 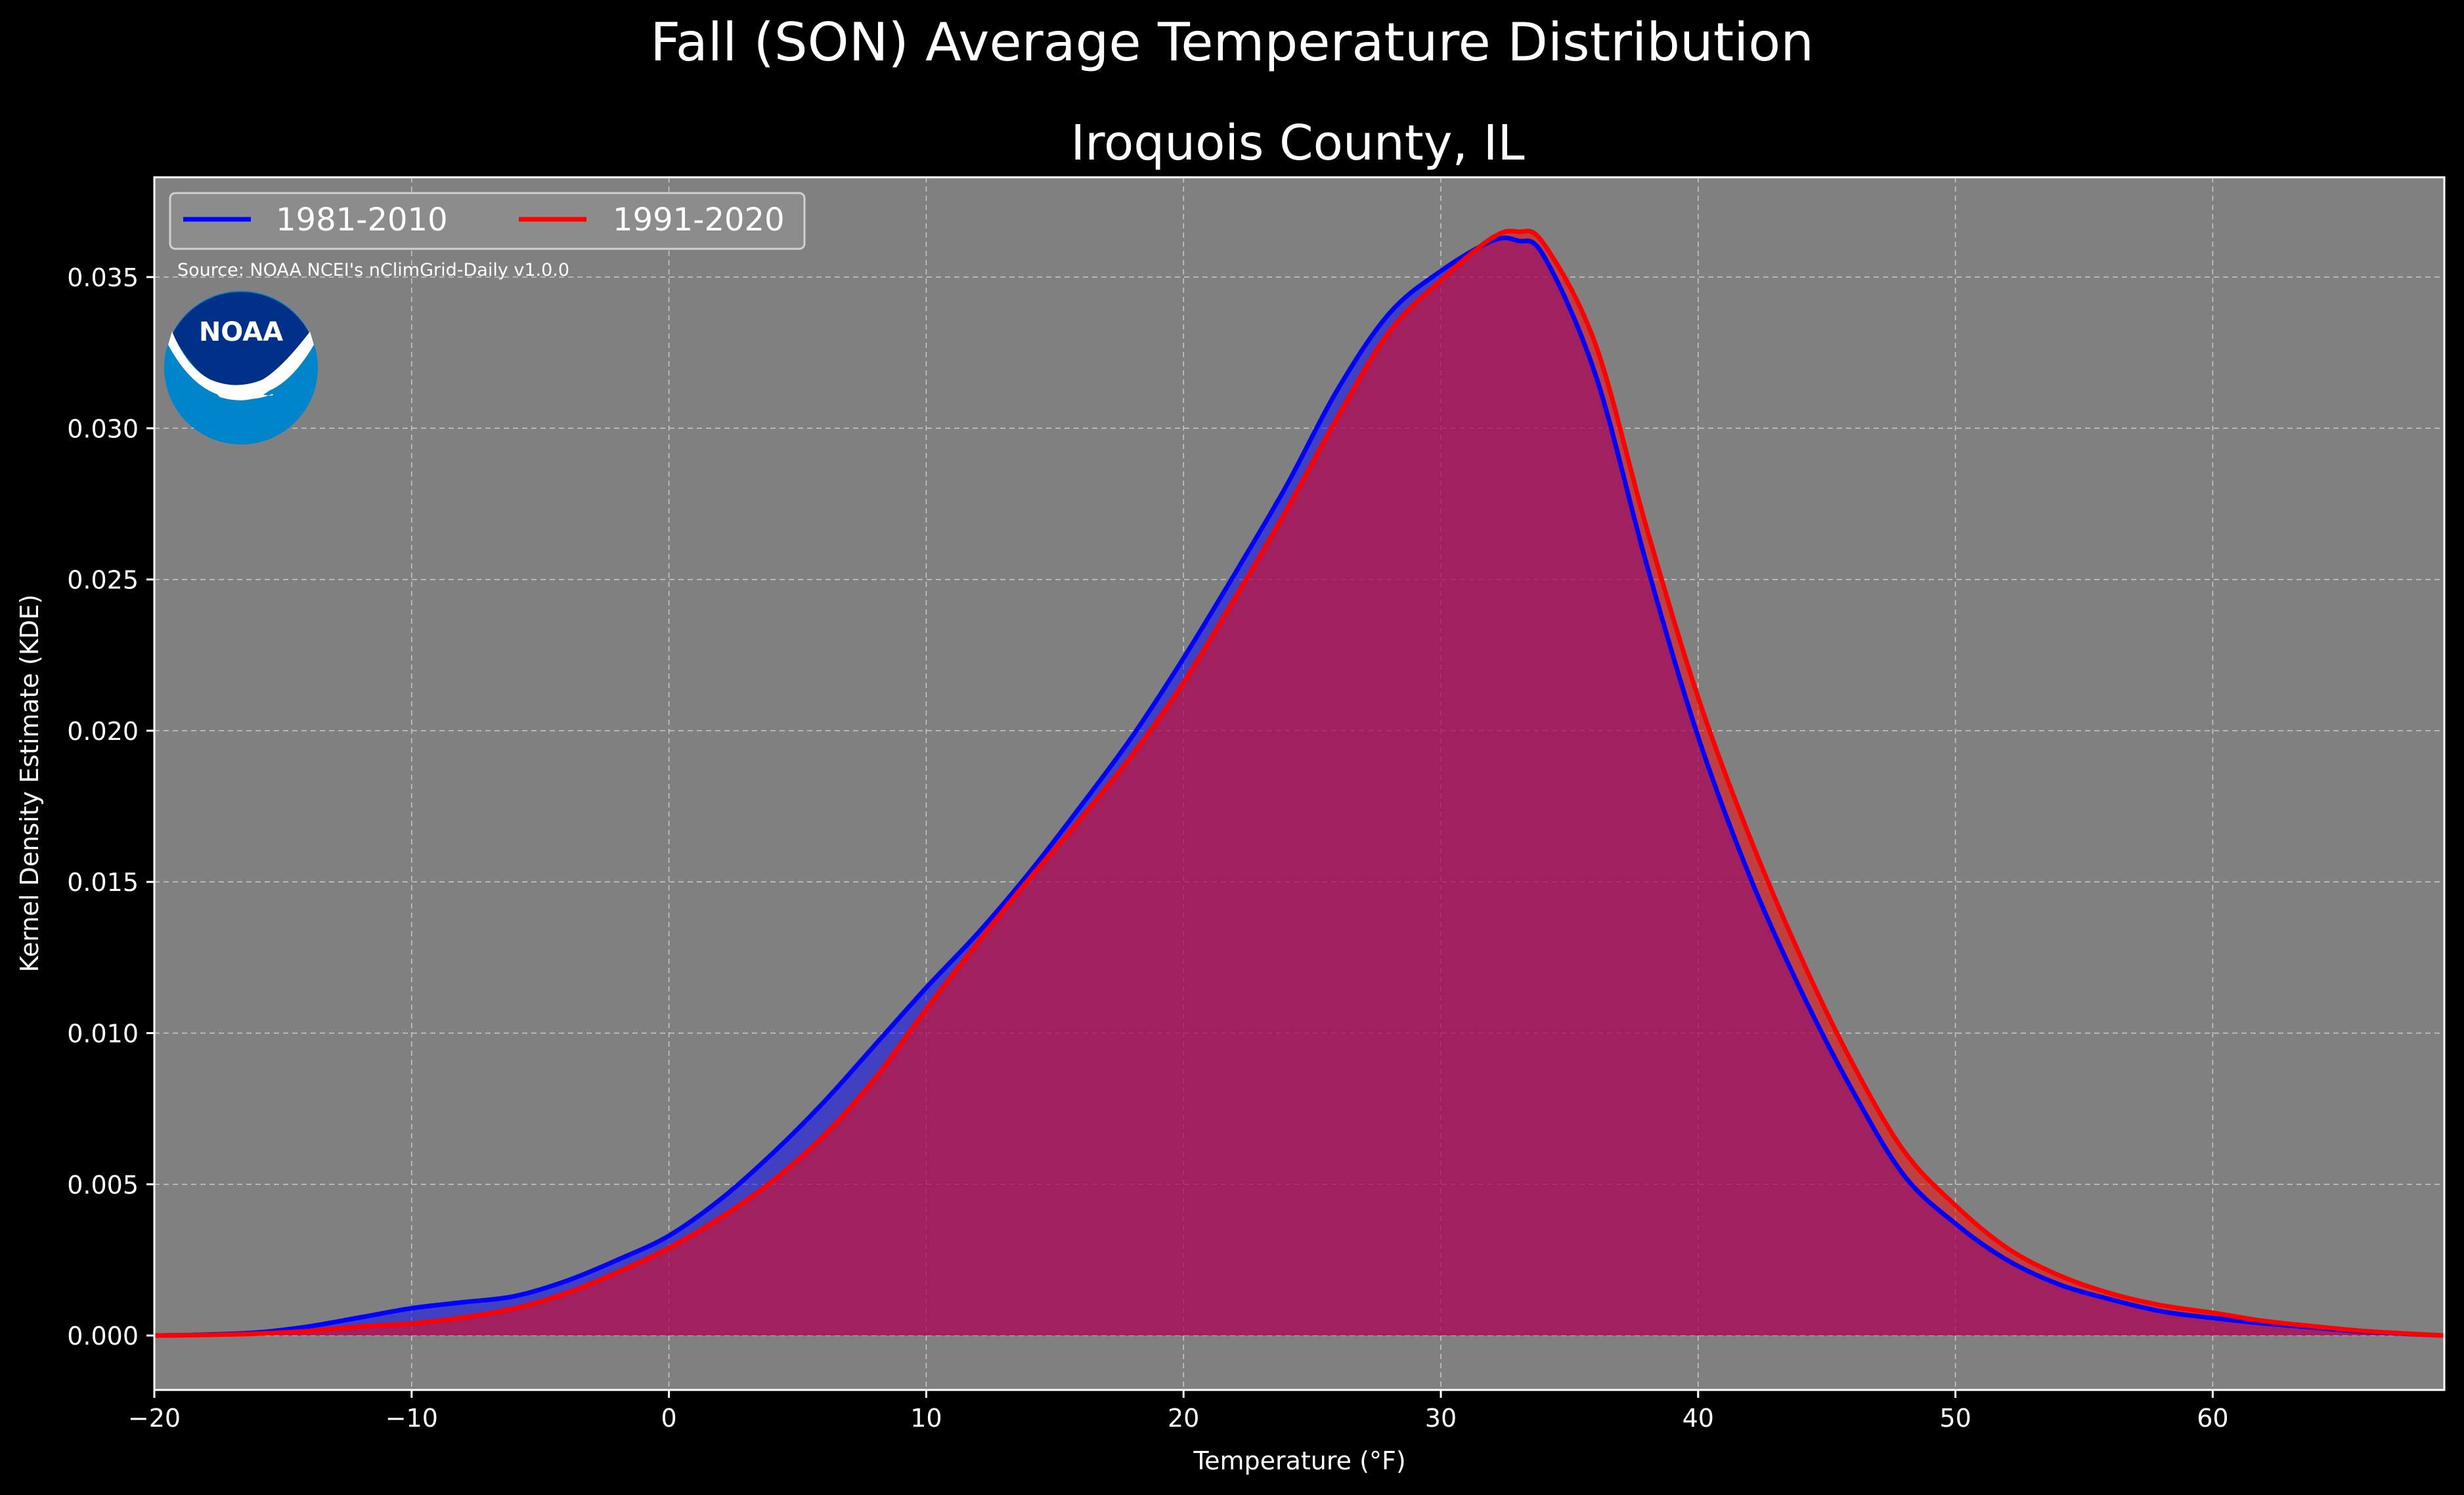 What do you see at coordinates (699, 220) in the screenshot?
I see `legend-label-1991-2020: 1991-2020` at bounding box center [699, 220].